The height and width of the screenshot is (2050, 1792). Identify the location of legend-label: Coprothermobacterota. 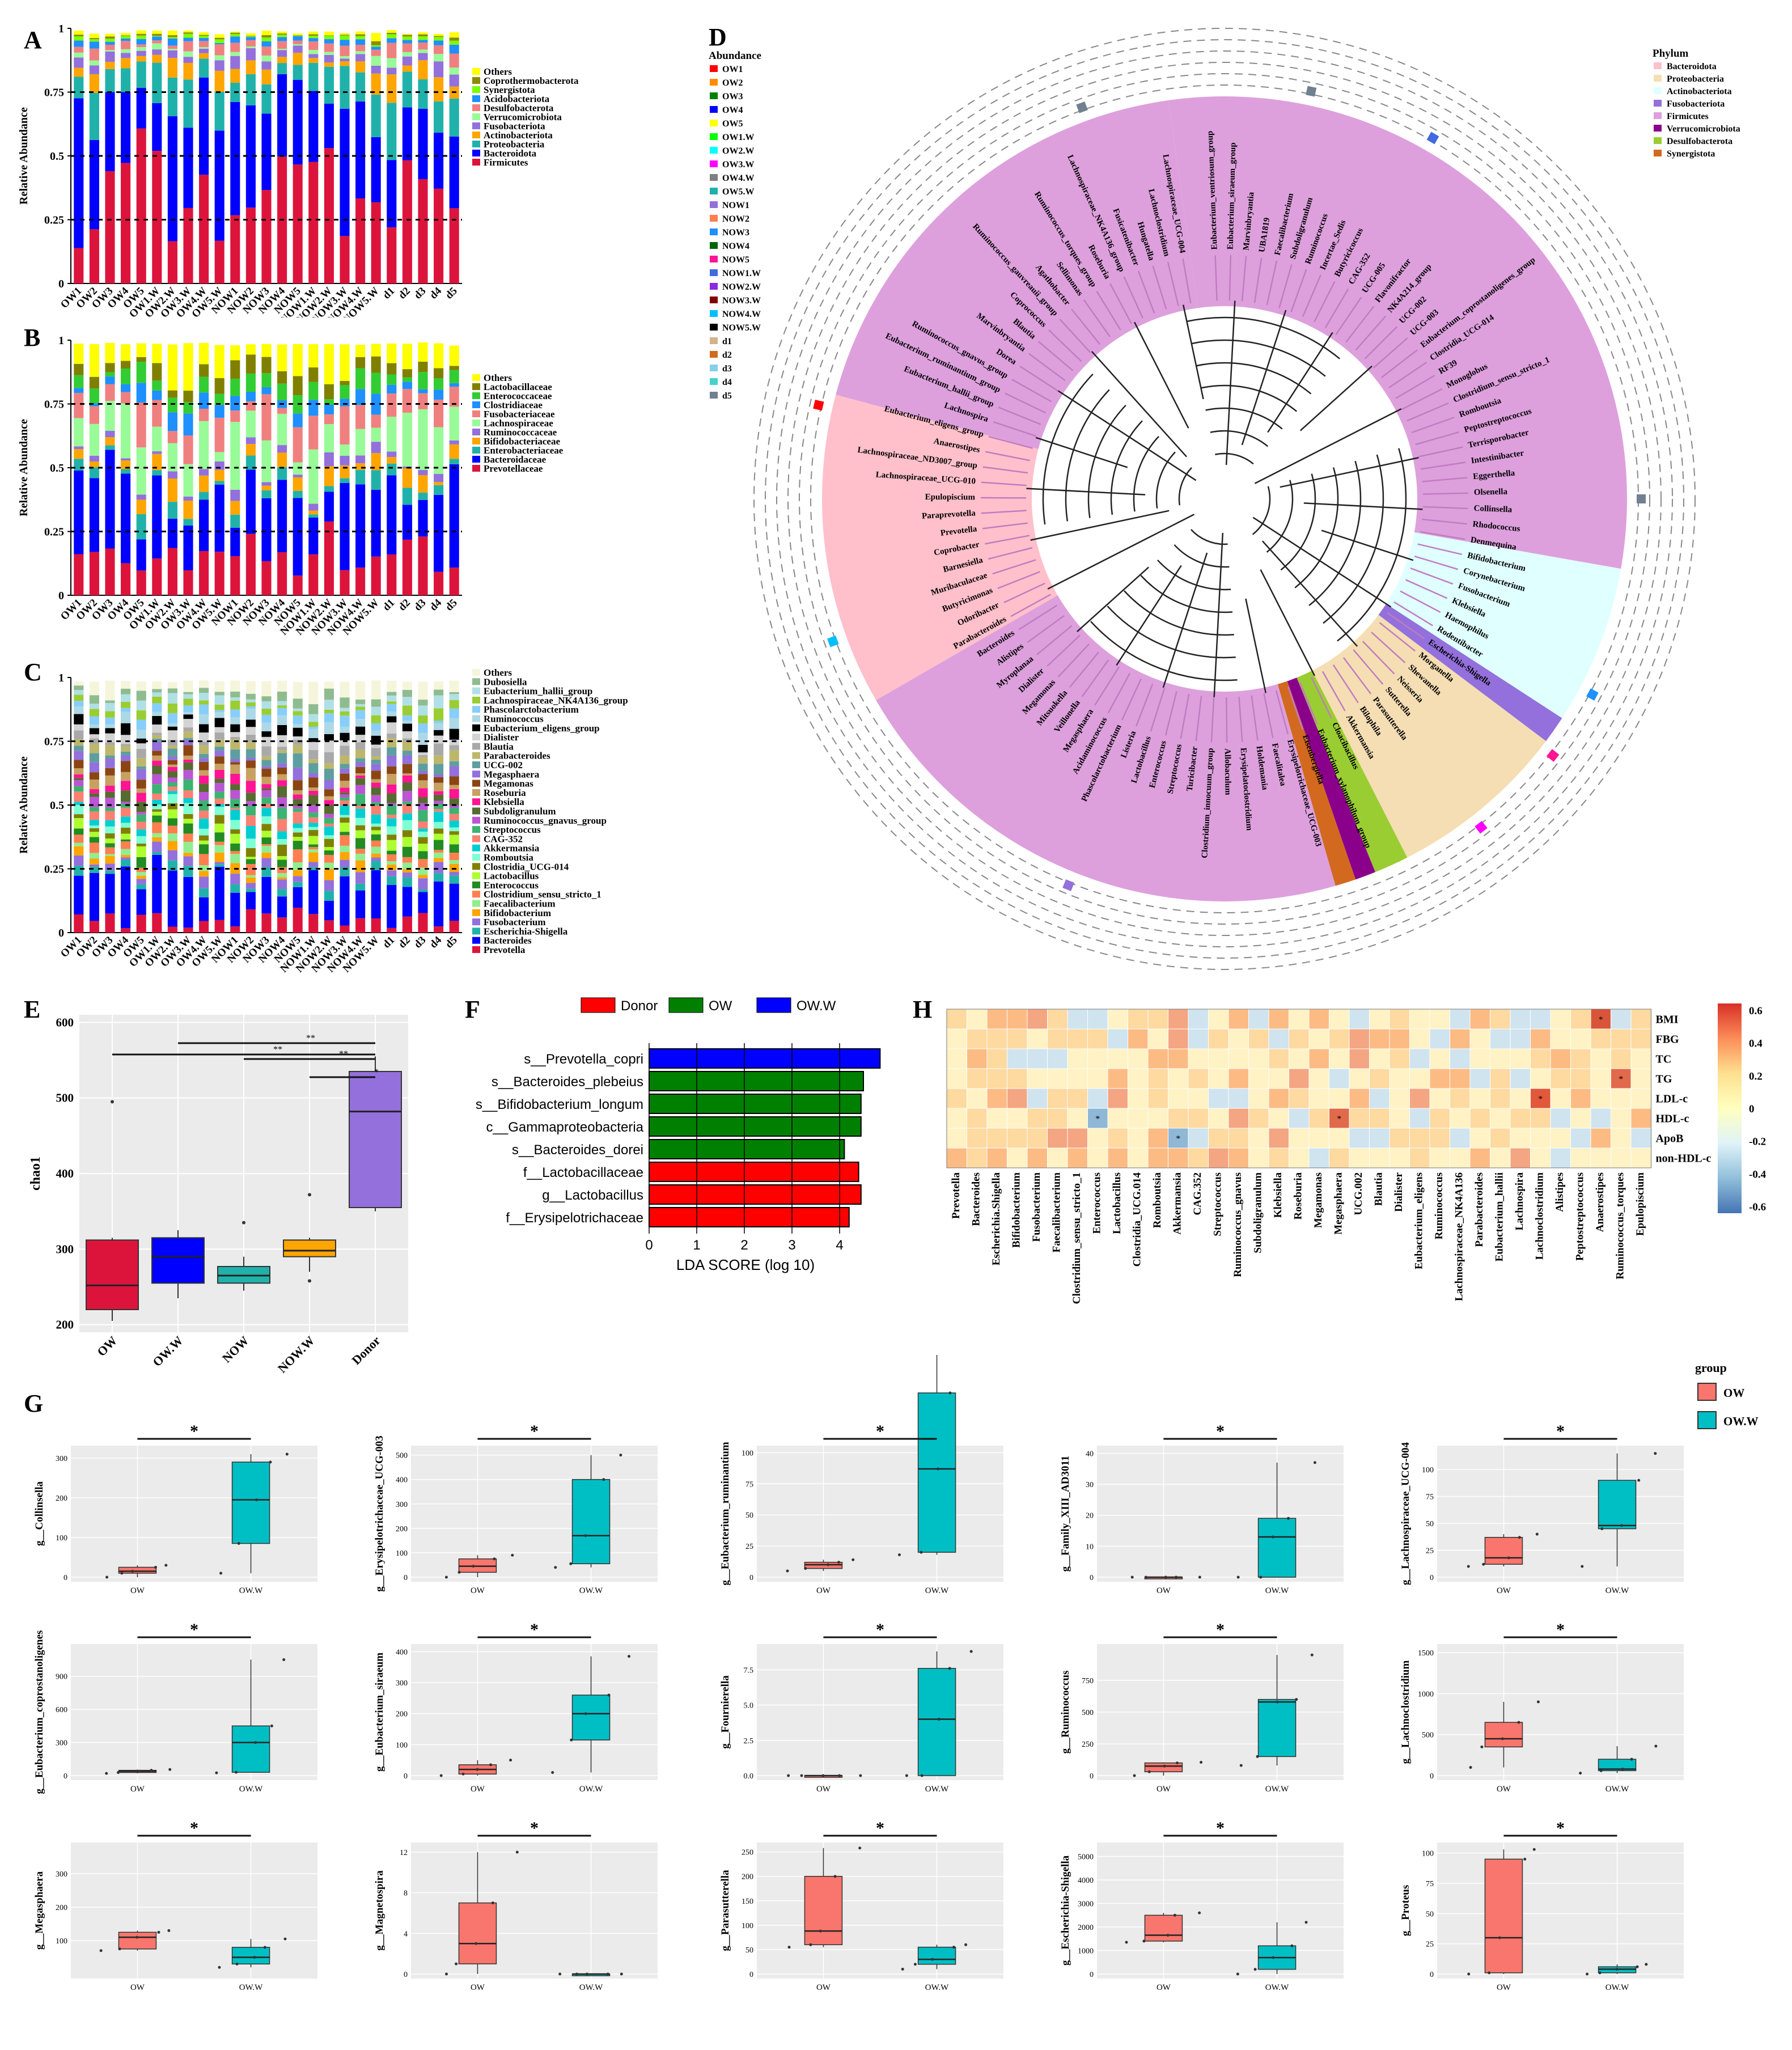
(531, 80).